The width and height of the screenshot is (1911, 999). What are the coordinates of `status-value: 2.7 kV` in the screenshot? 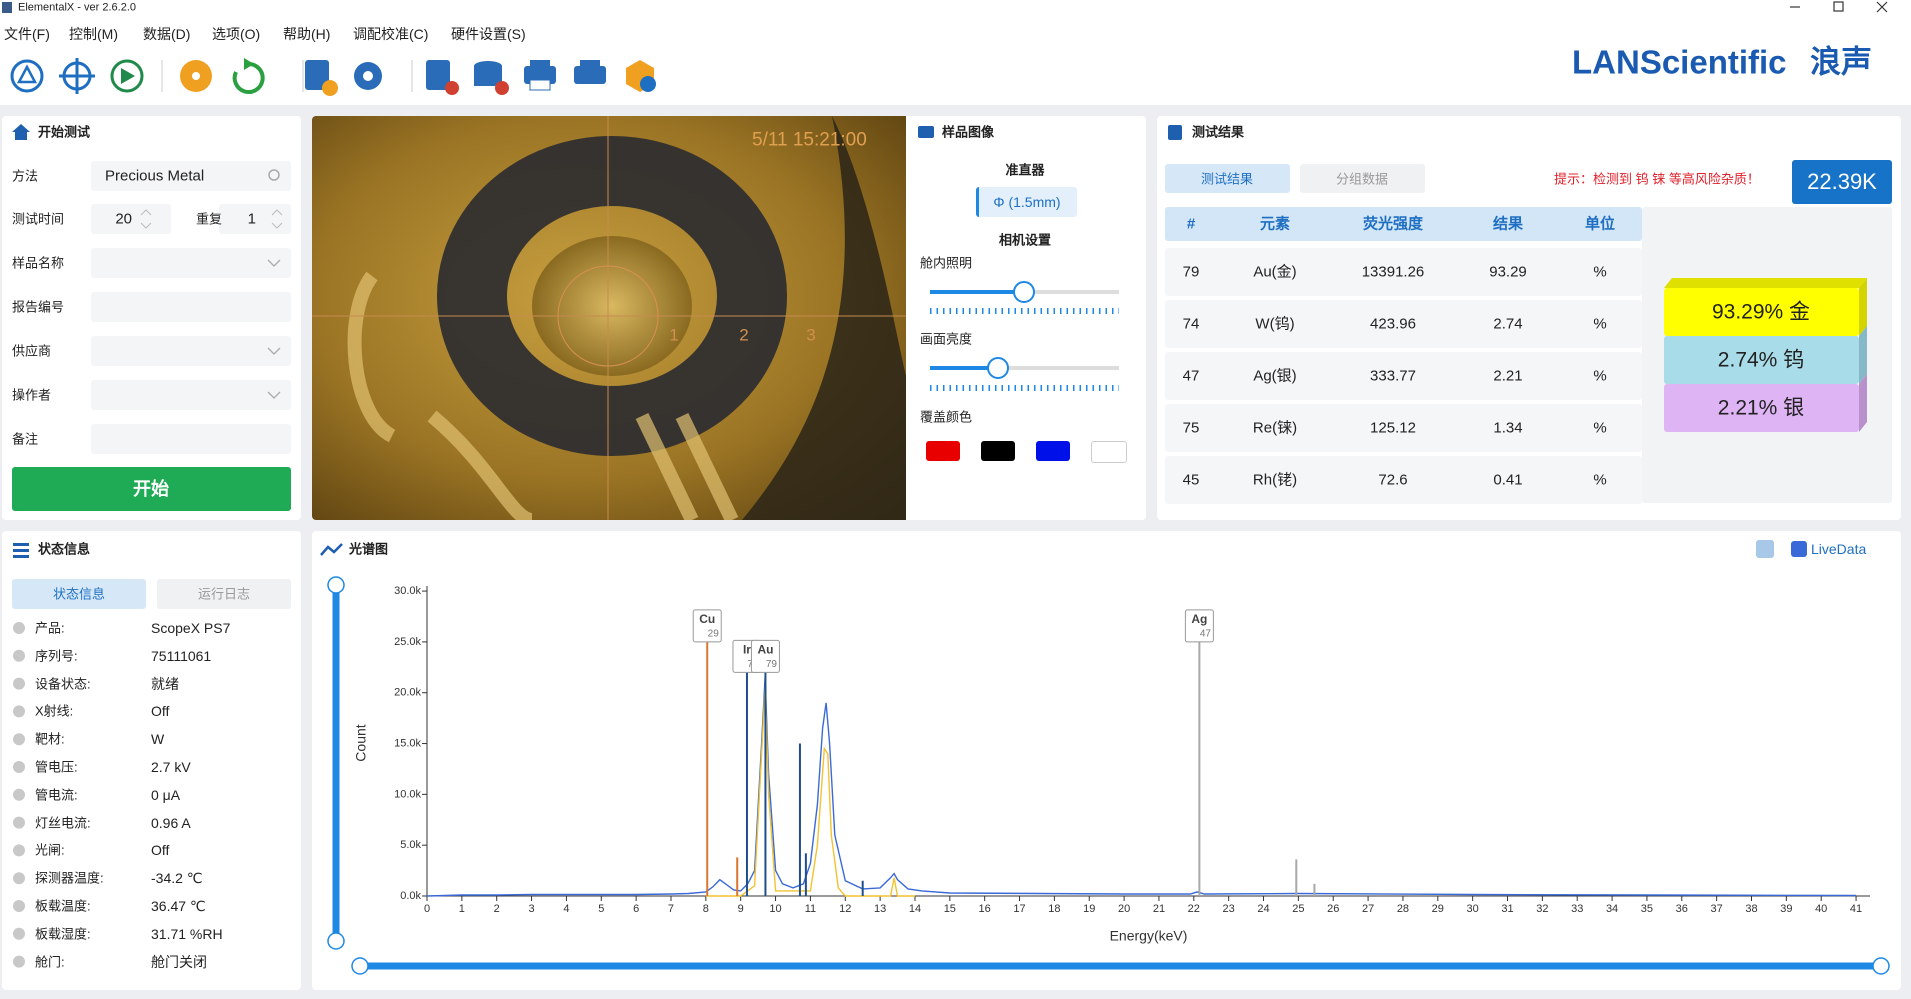 It's located at (171, 767).